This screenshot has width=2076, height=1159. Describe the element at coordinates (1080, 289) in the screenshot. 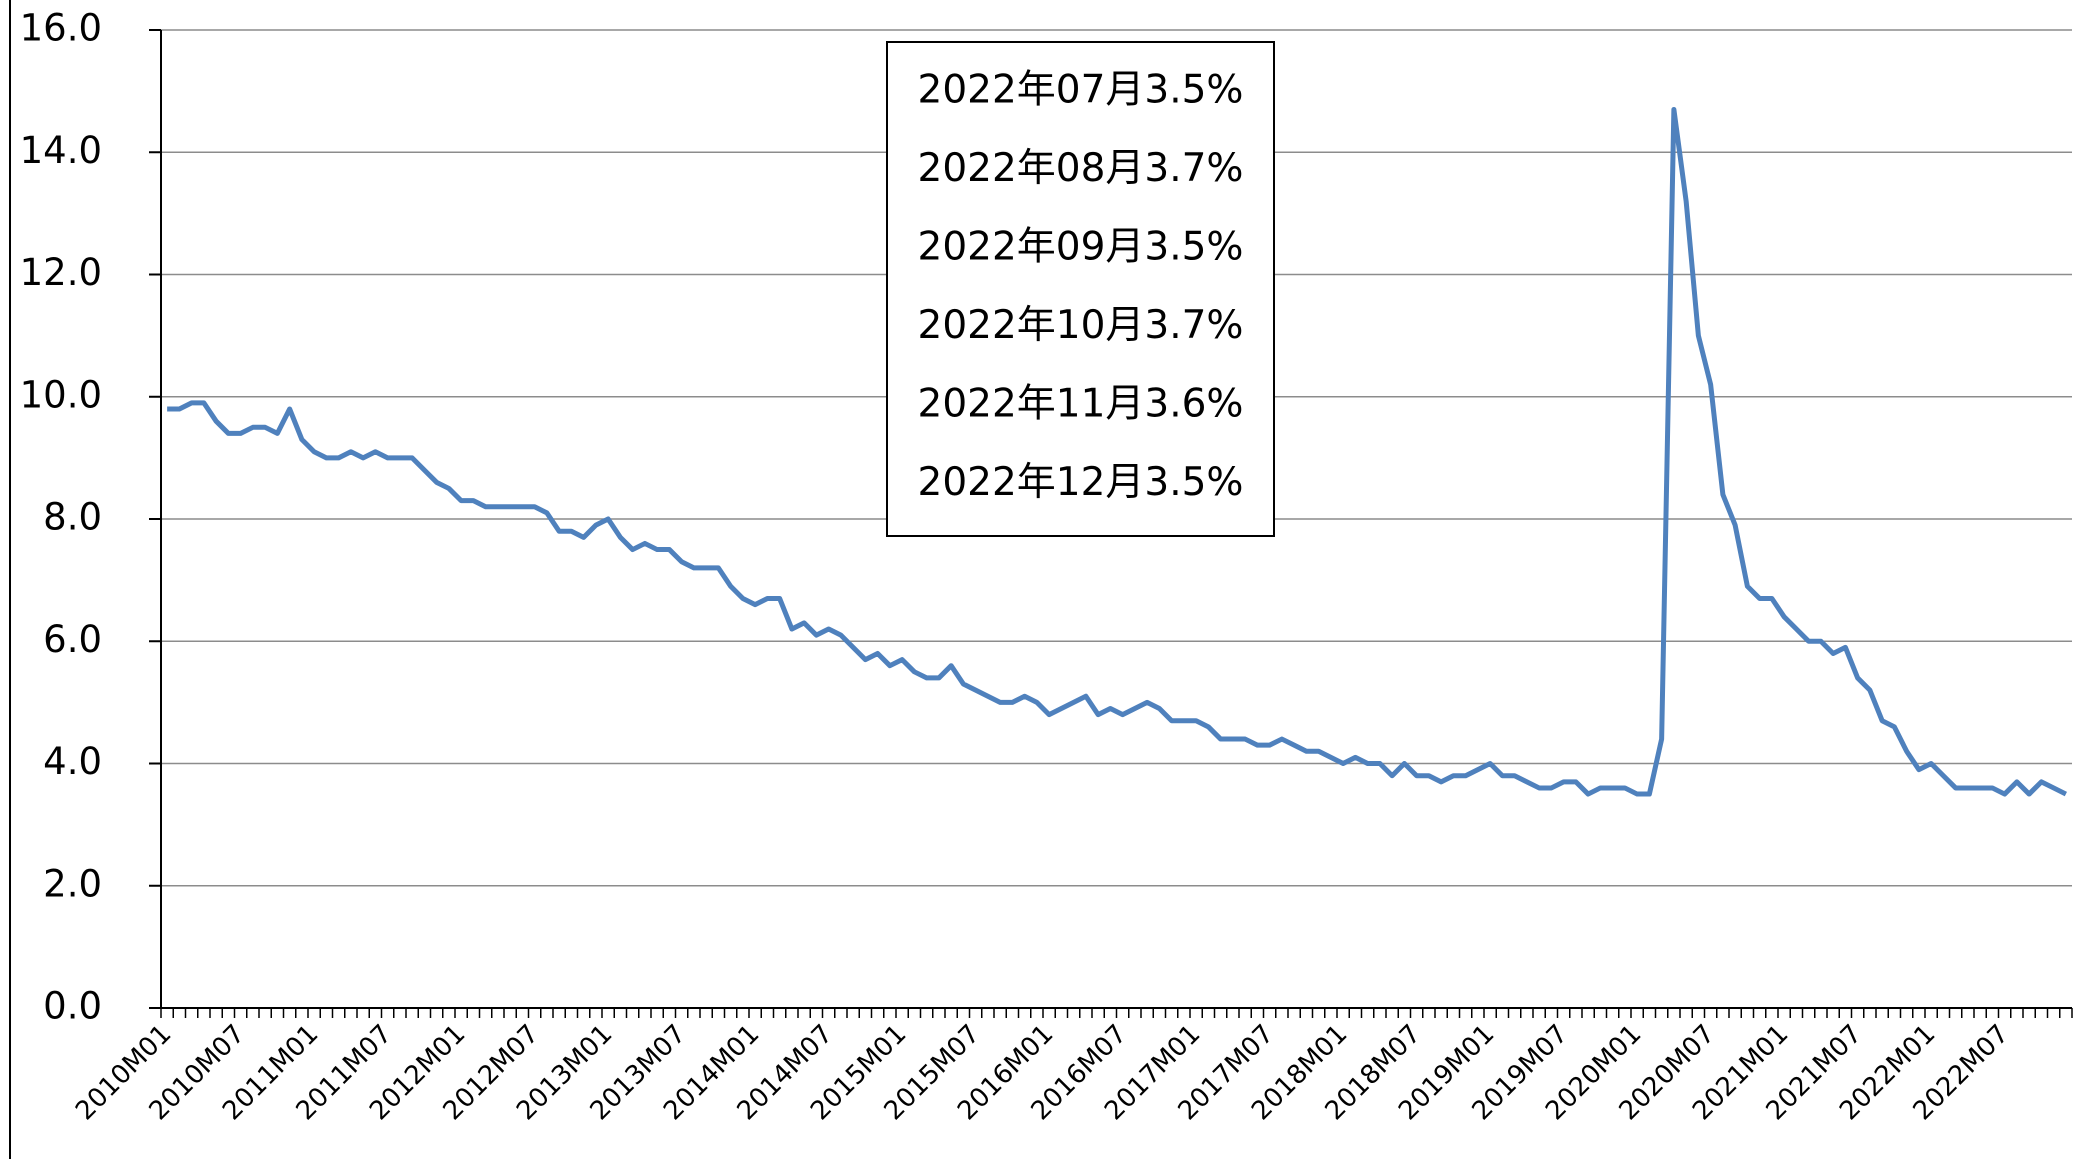

I see `annotation-box` at that location.